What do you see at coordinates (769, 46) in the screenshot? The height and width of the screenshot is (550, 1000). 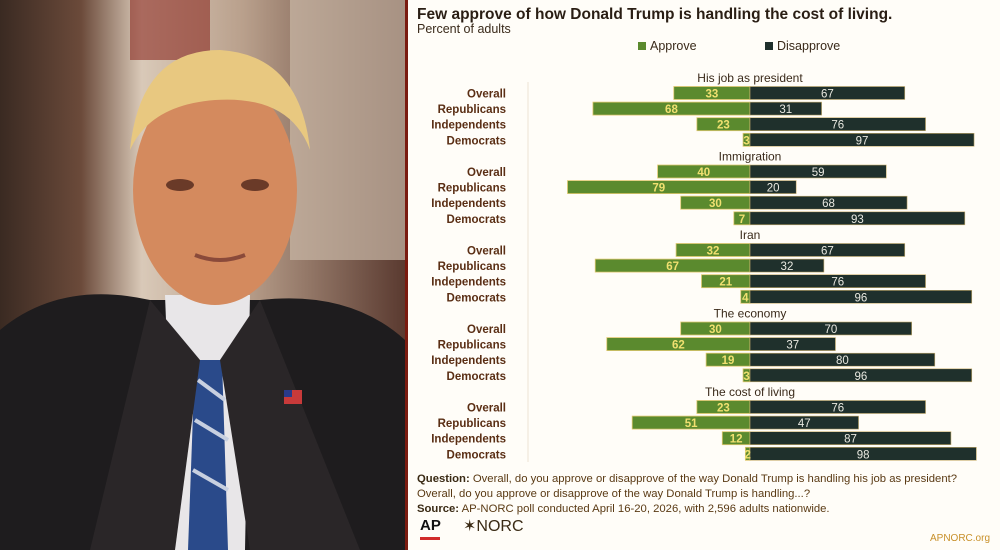 I see `legend-swatch-disapprove` at bounding box center [769, 46].